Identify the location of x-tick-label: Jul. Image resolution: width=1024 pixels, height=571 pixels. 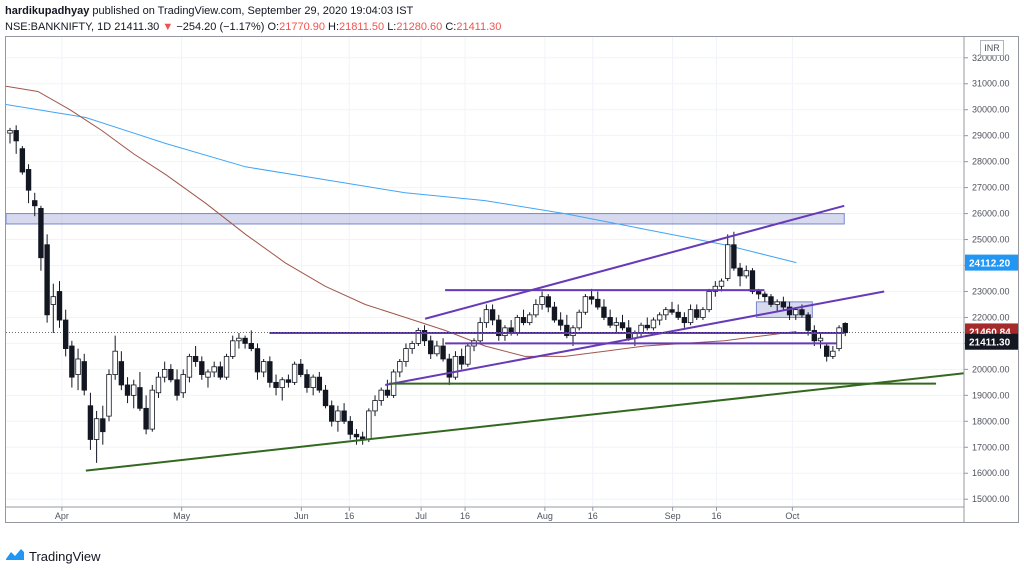
(421, 516).